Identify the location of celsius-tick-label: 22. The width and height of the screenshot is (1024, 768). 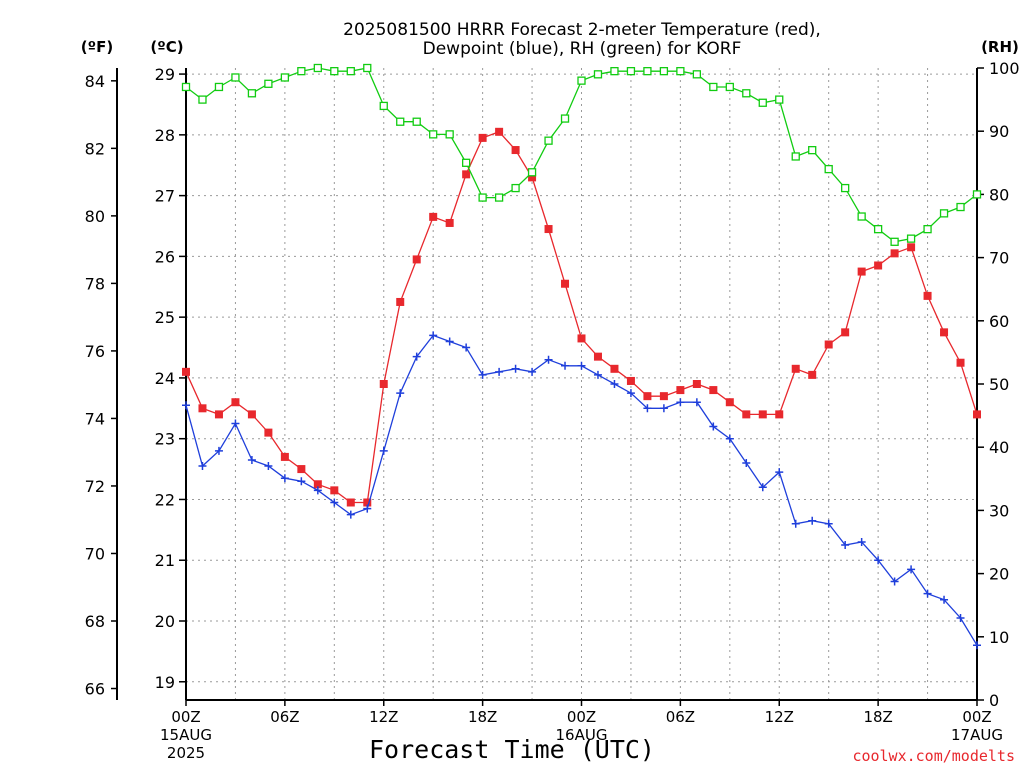
(165, 499).